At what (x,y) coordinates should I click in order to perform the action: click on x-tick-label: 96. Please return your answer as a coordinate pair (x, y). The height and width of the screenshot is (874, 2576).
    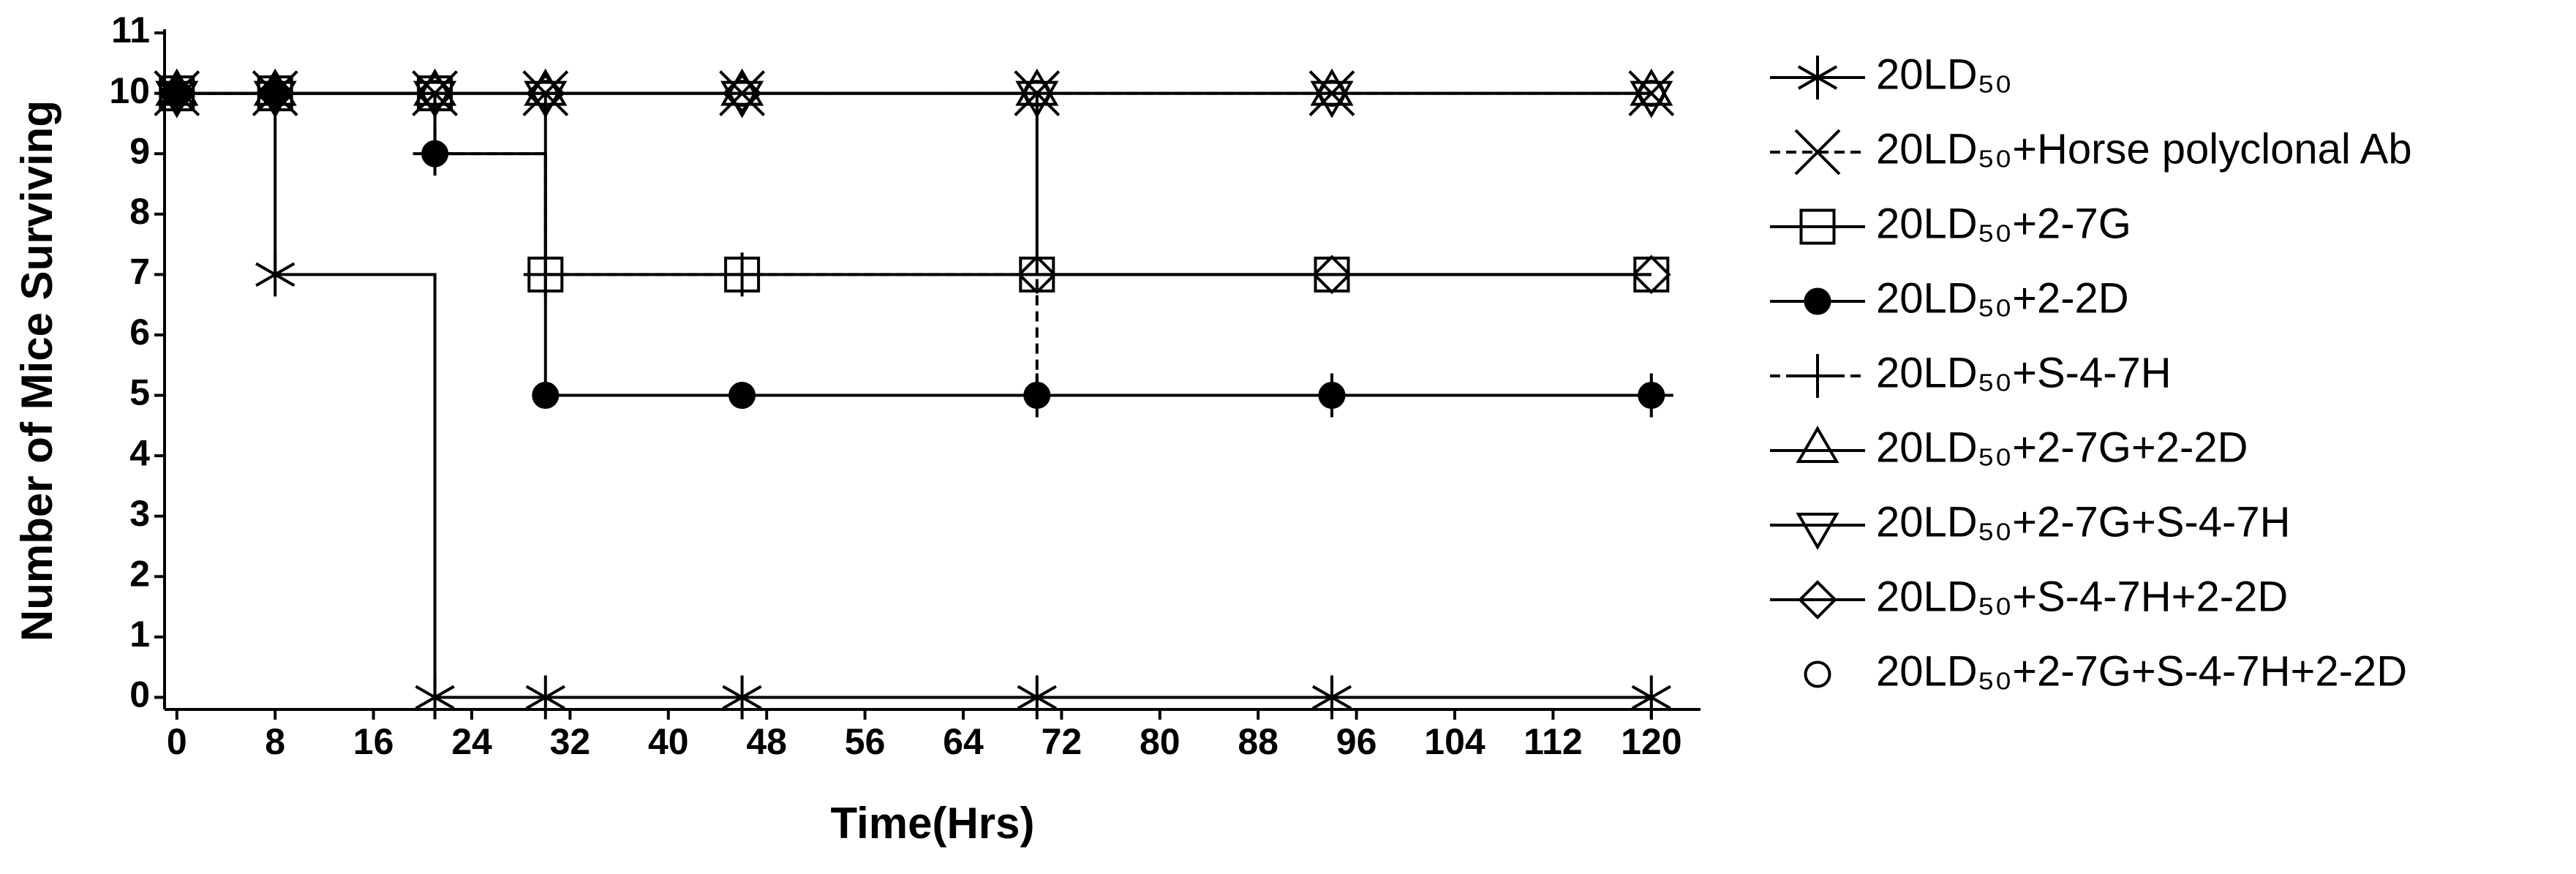
    Looking at the image, I should click on (1356, 741).